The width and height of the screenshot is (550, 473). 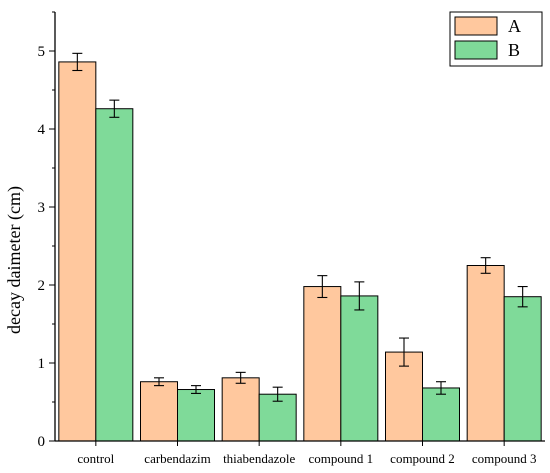 I want to click on bar-A-carbendazim, so click(x=159, y=411).